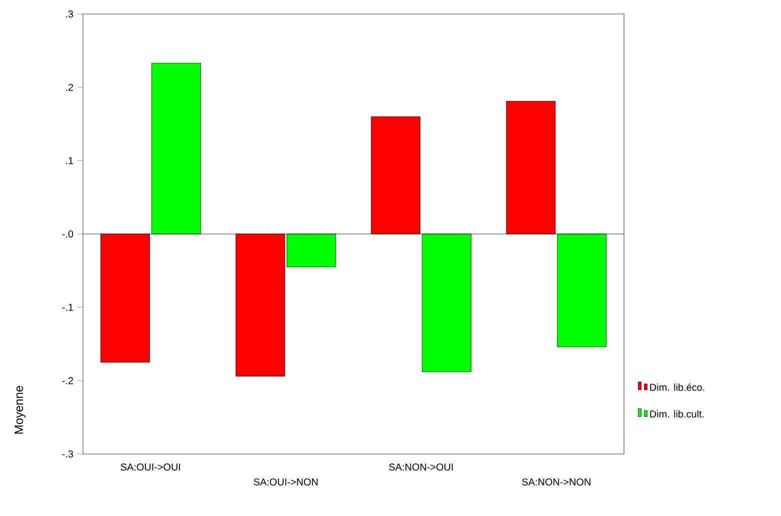  What do you see at coordinates (70, 14) in the screenshot?
I see `y-tick-label: .3` at bounding box center [70, 14].